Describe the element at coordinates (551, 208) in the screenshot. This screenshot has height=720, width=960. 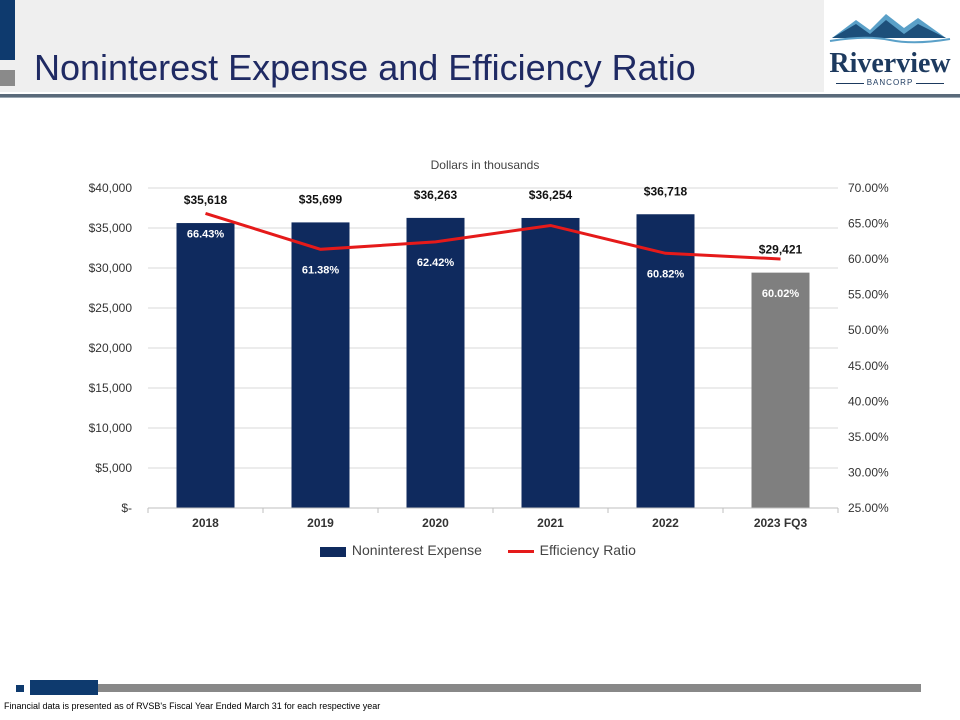
I see `ratio-value-label: 64.73%` at that location.